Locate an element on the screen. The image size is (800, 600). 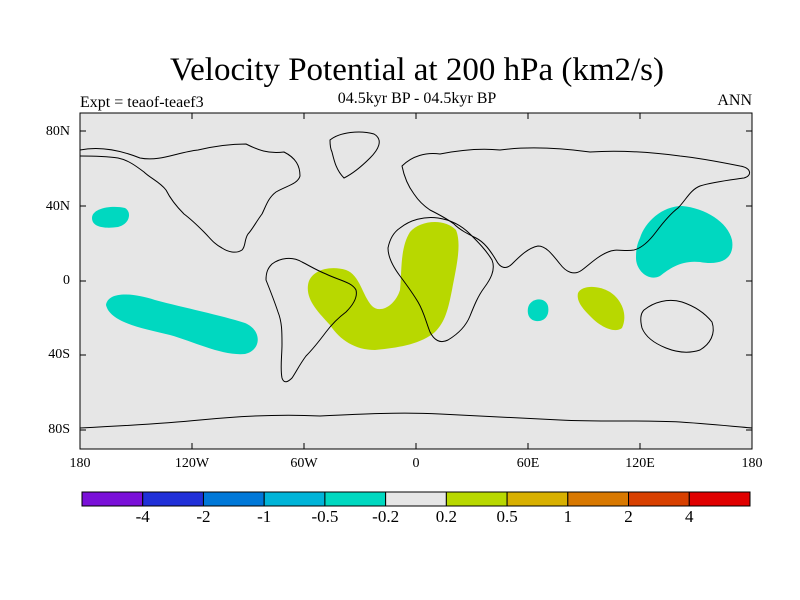
colorbar-label: 4 is located at coordinates (689, 516).